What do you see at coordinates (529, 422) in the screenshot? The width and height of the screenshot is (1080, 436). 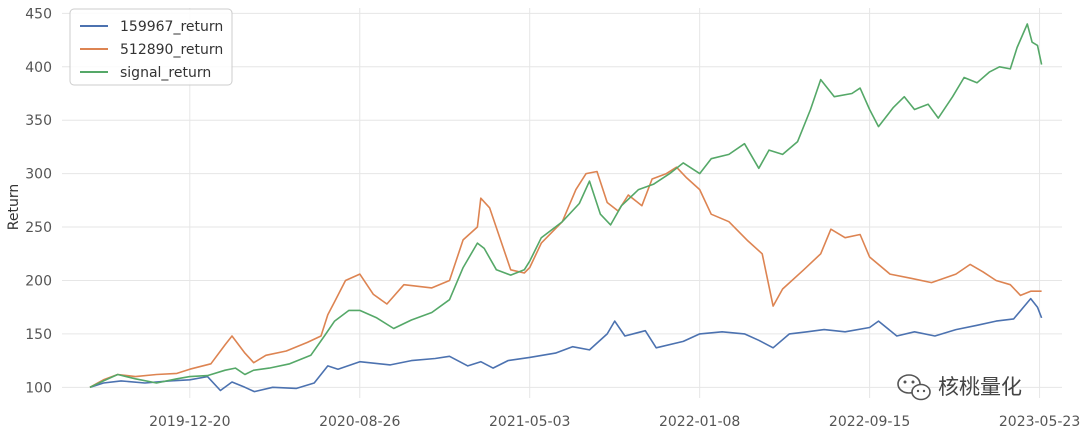 I see `x-tick-label: 2021-05-03` at bounding box center [529, 422].